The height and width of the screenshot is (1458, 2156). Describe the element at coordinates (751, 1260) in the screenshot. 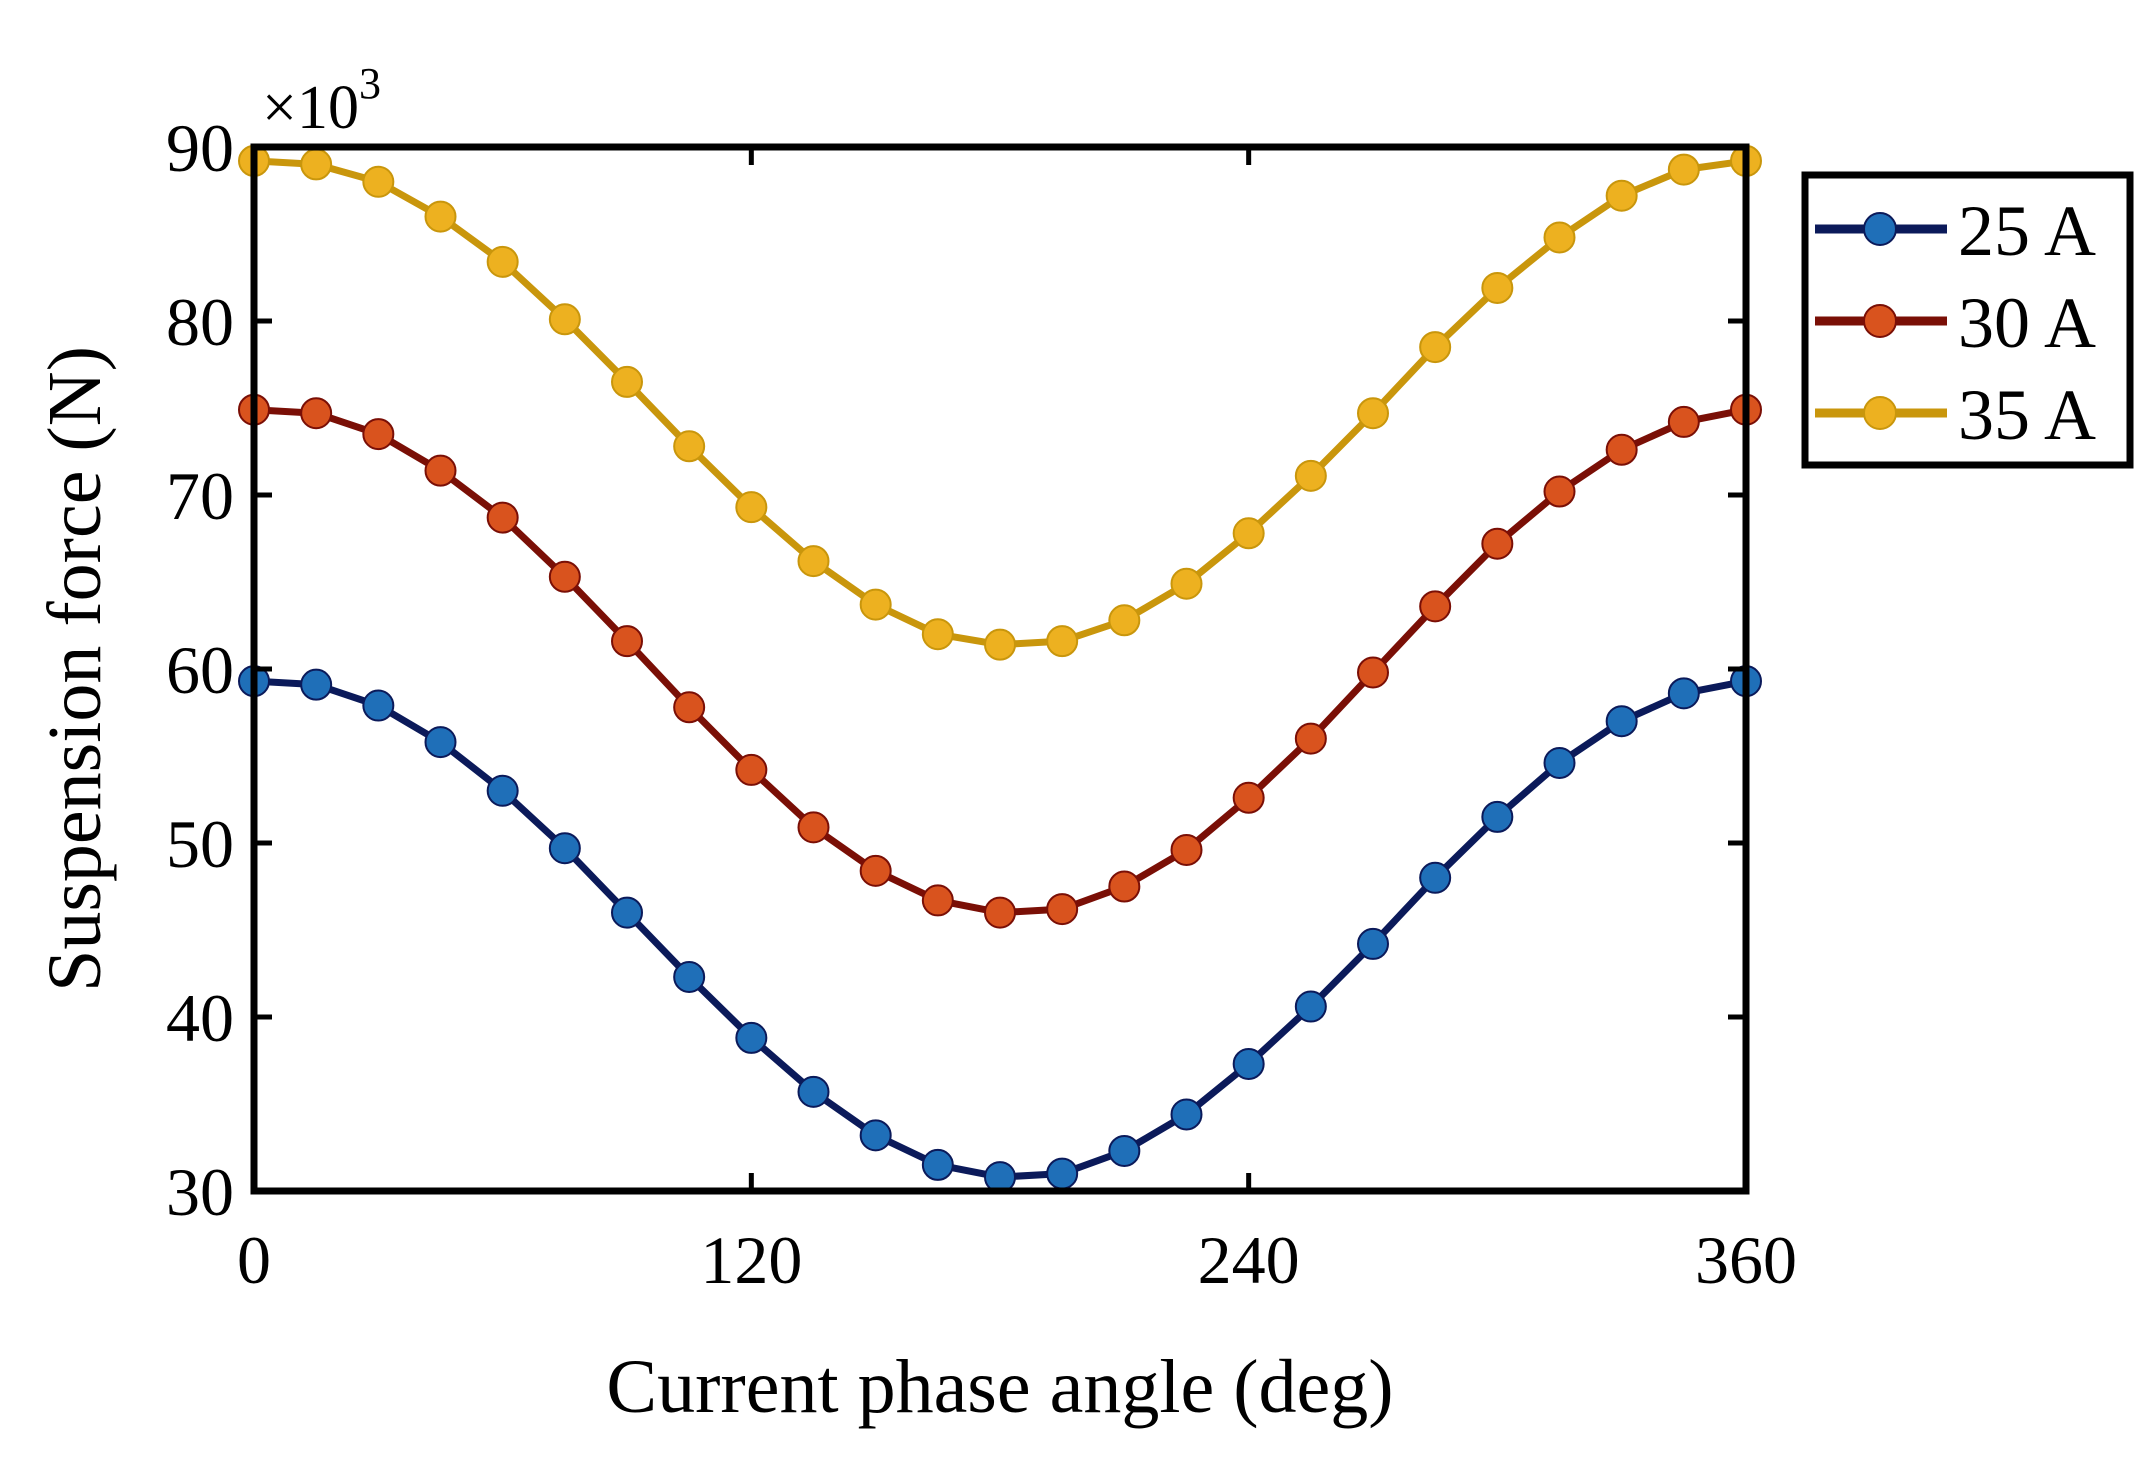

I see `x-tick-label: 120` at that location.